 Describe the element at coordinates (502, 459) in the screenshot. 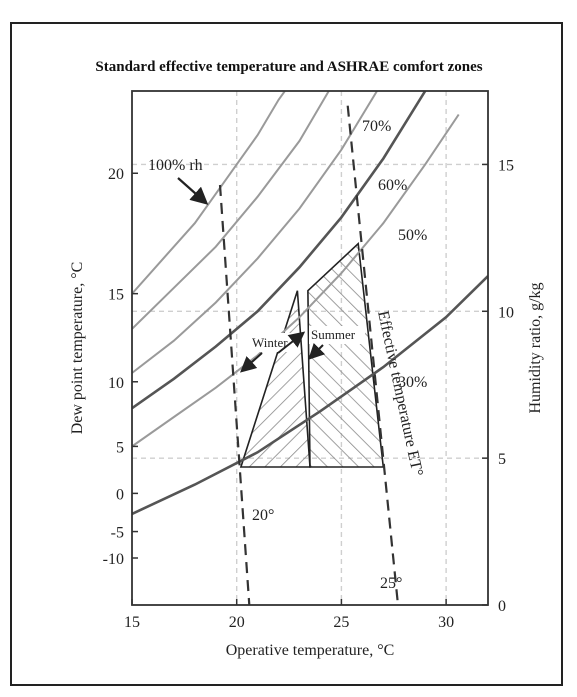

I see `y-right-tick-label: 5` at that location.